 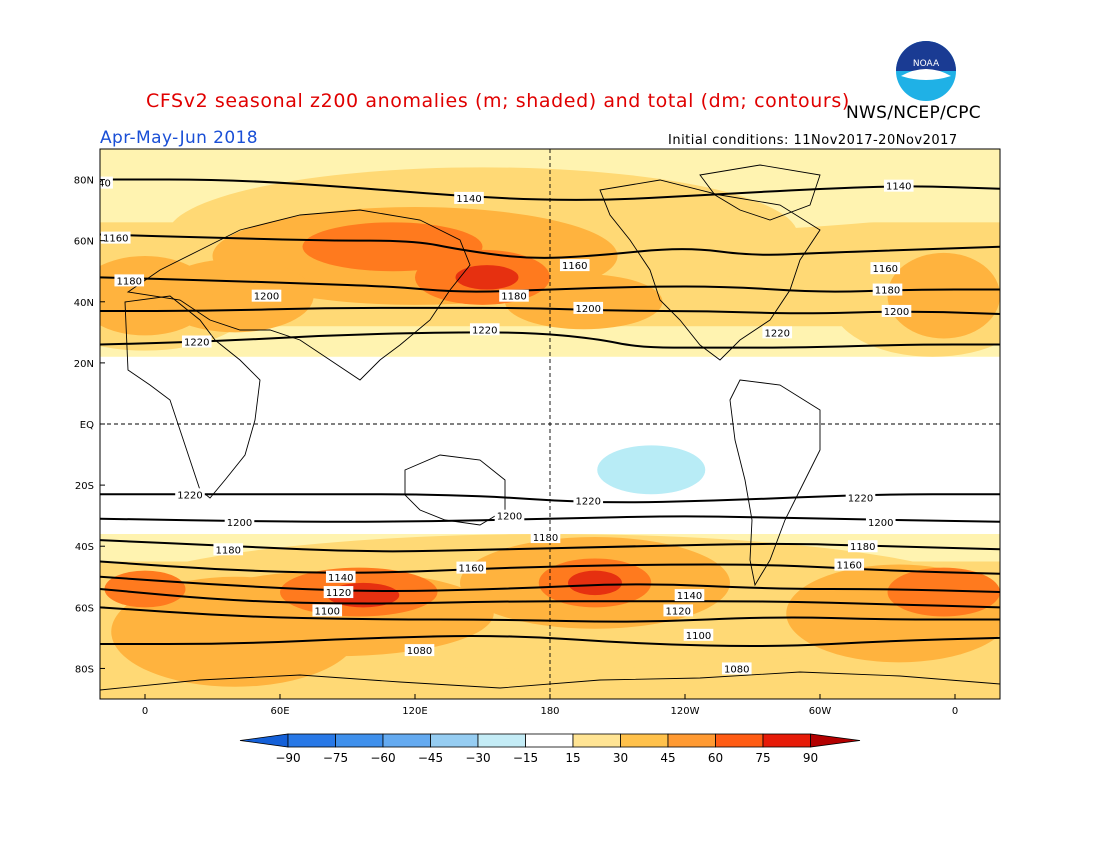 I want to click on lat-label-20N: 20N, so click(x=84, y=364).